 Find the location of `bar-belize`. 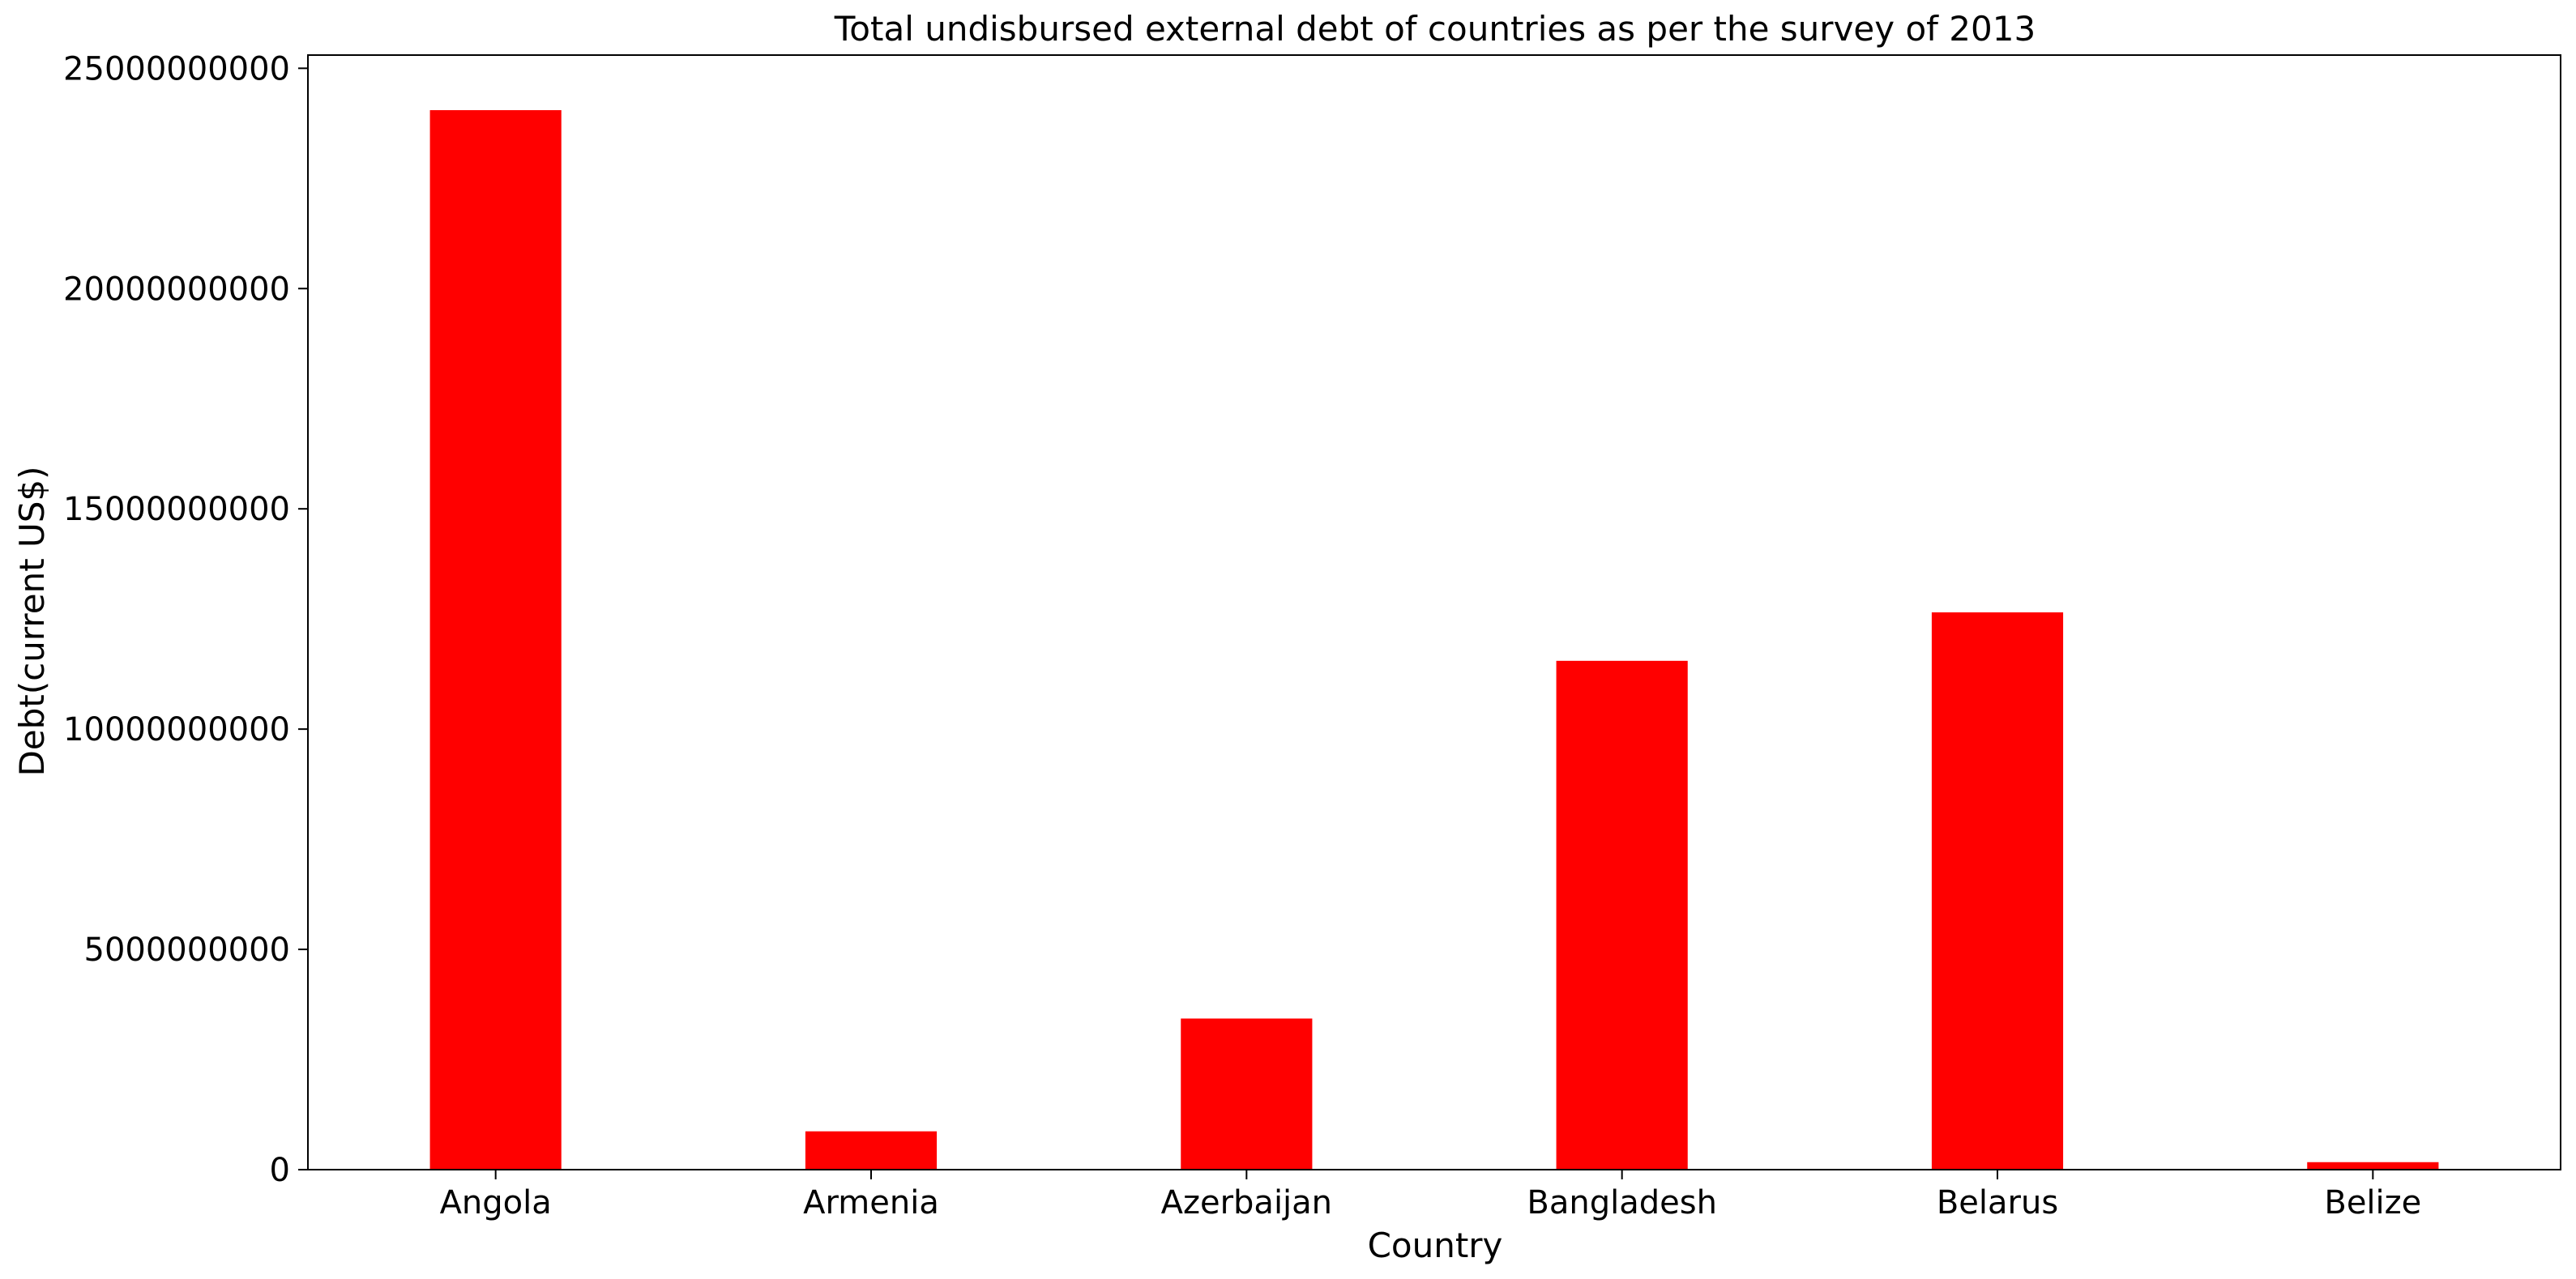

bar-belize is located at coordinates (2373, 1166).